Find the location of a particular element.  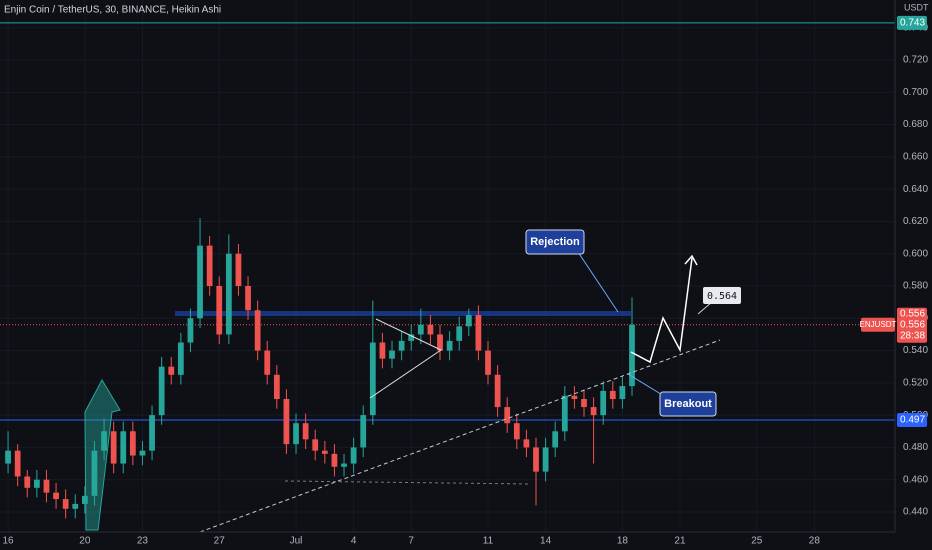

y-tick-label: 0.620 is located at coordinates (915, 221).